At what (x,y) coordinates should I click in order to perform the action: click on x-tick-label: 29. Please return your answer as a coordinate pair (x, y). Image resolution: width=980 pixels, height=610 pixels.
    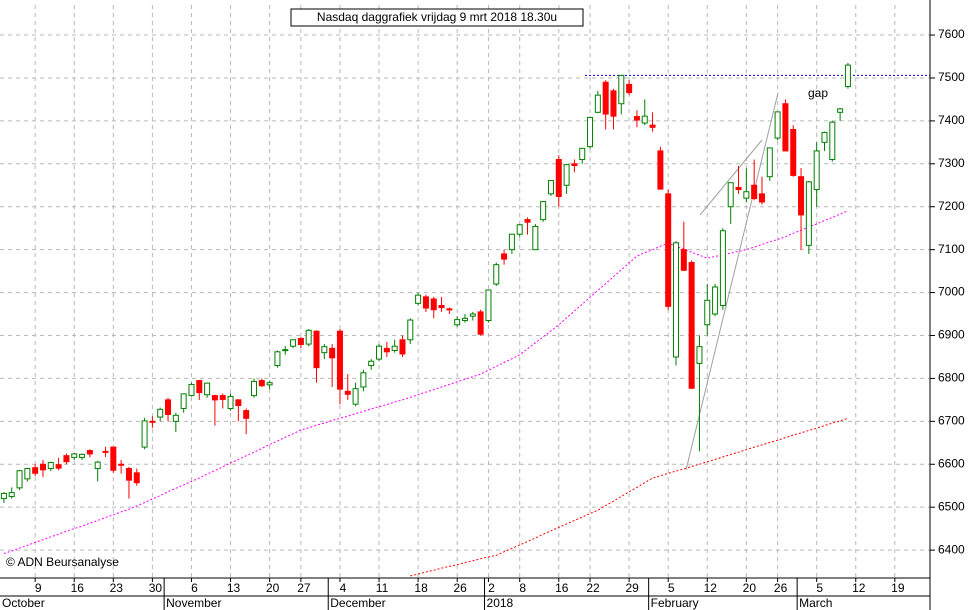
    Looking at the image, I should click on (632, 588).